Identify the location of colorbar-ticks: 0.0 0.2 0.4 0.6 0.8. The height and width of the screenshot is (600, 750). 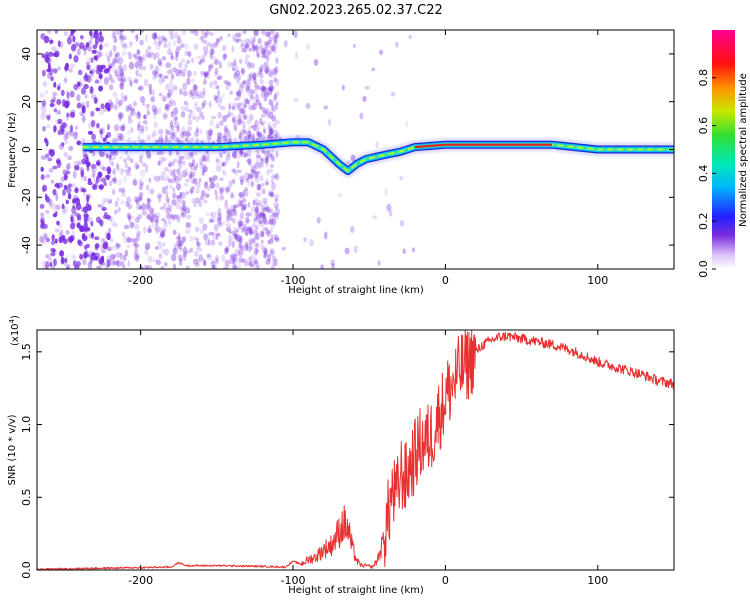
(706, 173).